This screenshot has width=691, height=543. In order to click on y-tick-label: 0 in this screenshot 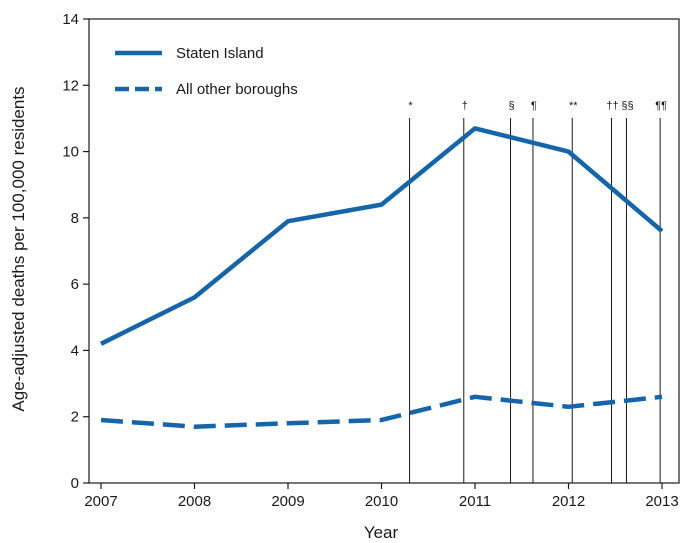, I will do `click(75, 483)`.